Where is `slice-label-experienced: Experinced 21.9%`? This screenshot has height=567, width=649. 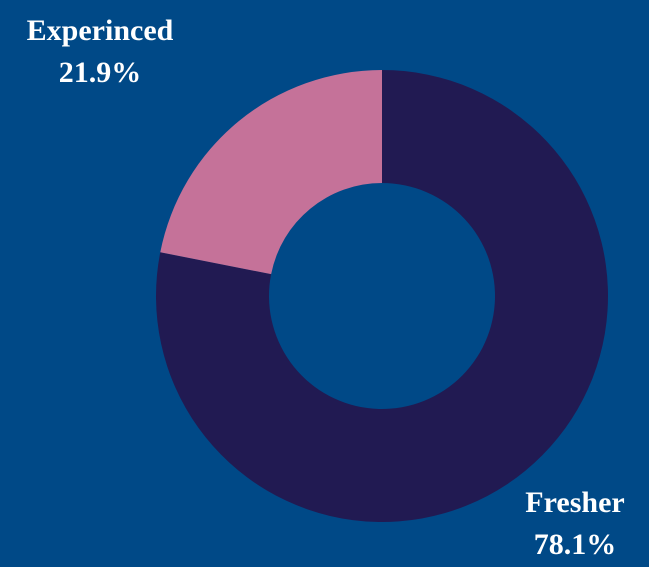
slice-label-experienced: Experinced 21.9% is located at coordinates (100, 52).